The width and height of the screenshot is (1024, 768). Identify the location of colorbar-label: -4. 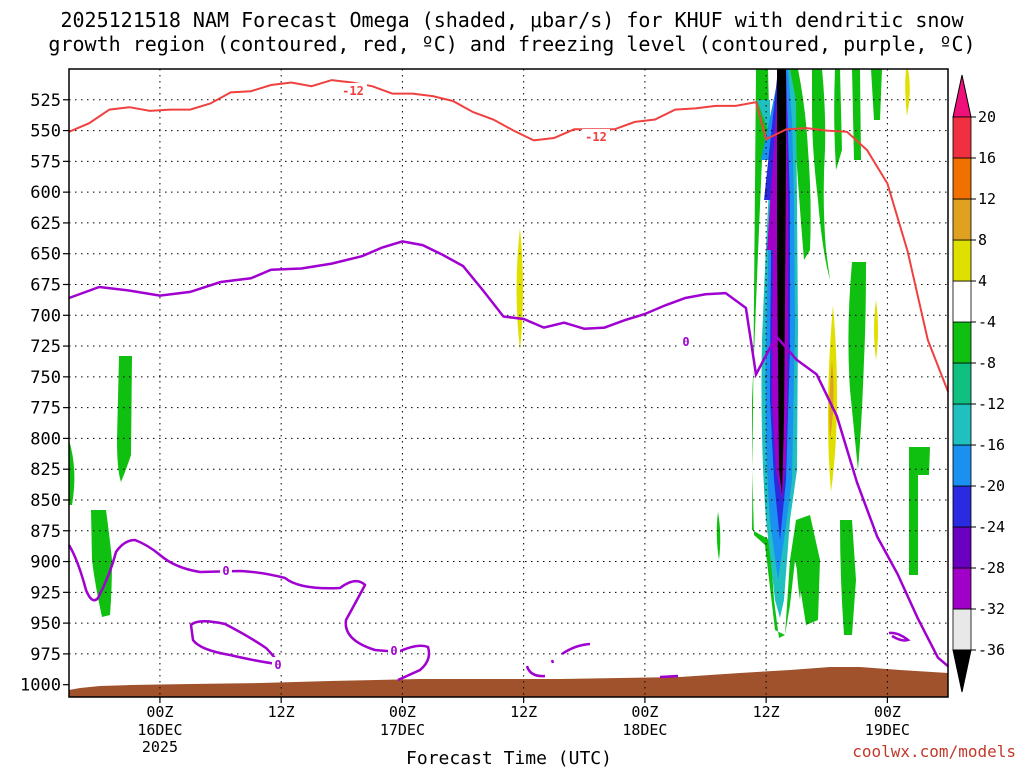
(987, 322).